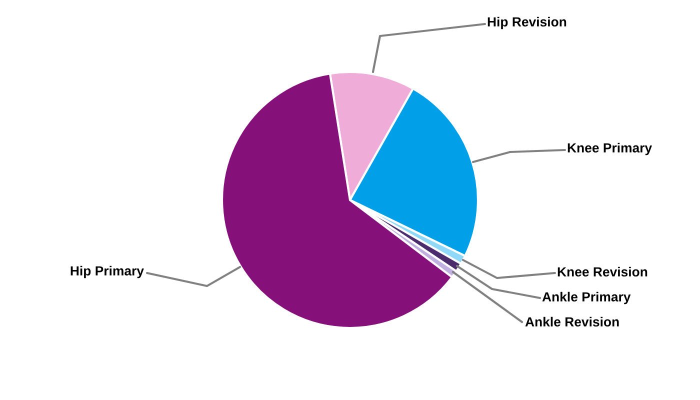 This screenshot has height=400, width=700. I want to click on slice-label: Ankle Revision, so click(572, 321).